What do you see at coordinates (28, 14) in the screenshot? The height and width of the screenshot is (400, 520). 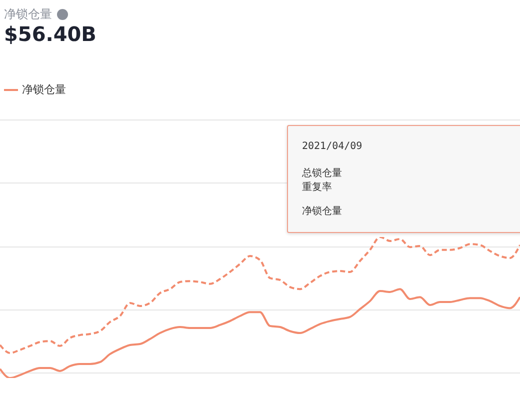 I see `chart-title: 净锁仓量` at bounding box center [28, 14].